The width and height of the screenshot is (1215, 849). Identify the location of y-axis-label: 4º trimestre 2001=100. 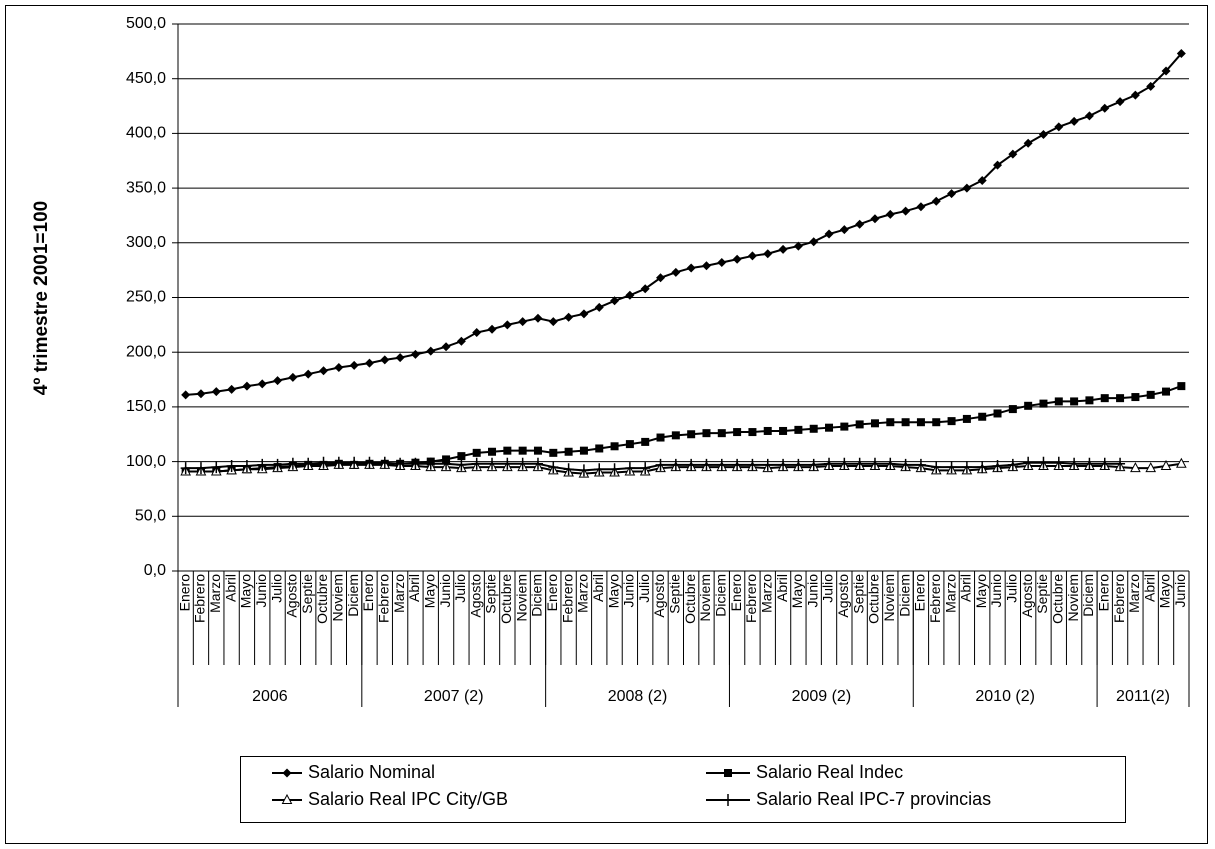
(41, 298).